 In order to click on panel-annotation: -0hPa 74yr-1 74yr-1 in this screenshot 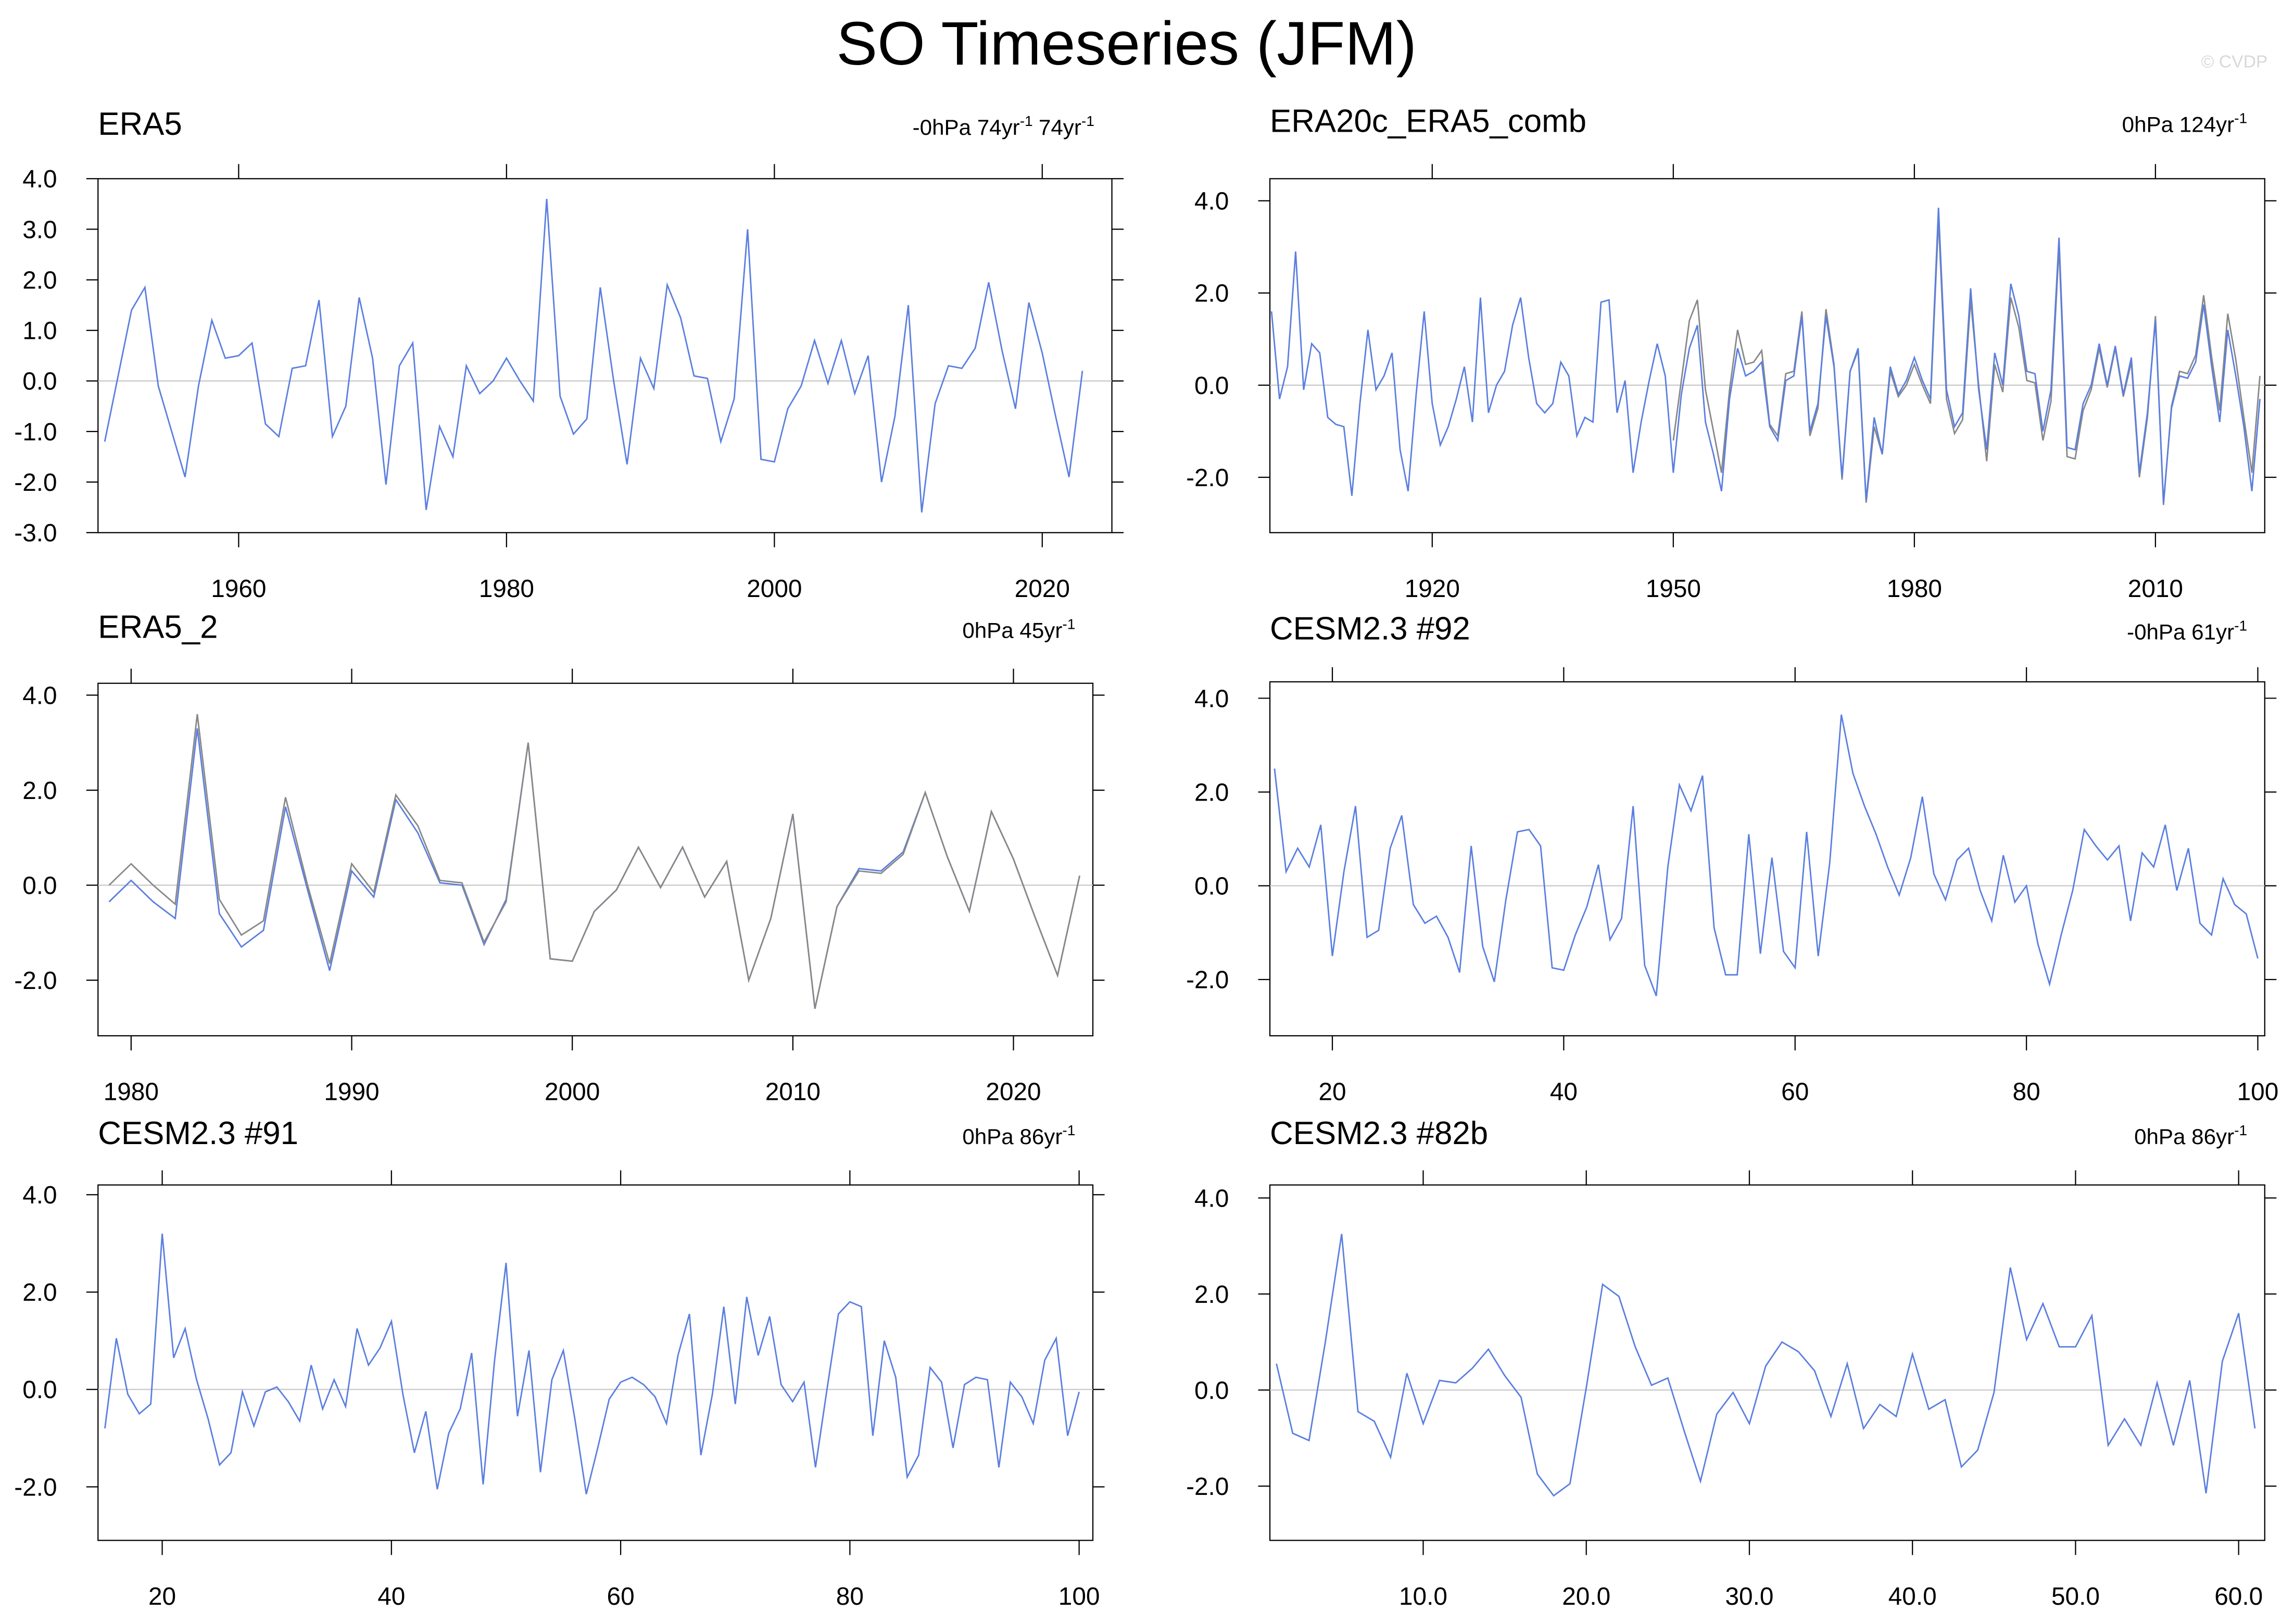, I will do `click(1004, 126)`.